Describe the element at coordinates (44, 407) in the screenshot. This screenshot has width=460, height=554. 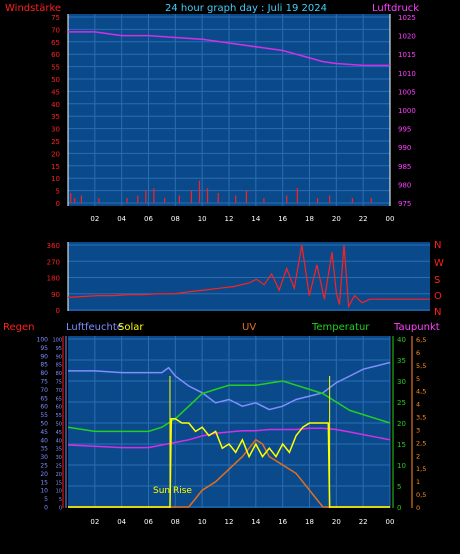
I see `rain-tick-label: 60` at that location.